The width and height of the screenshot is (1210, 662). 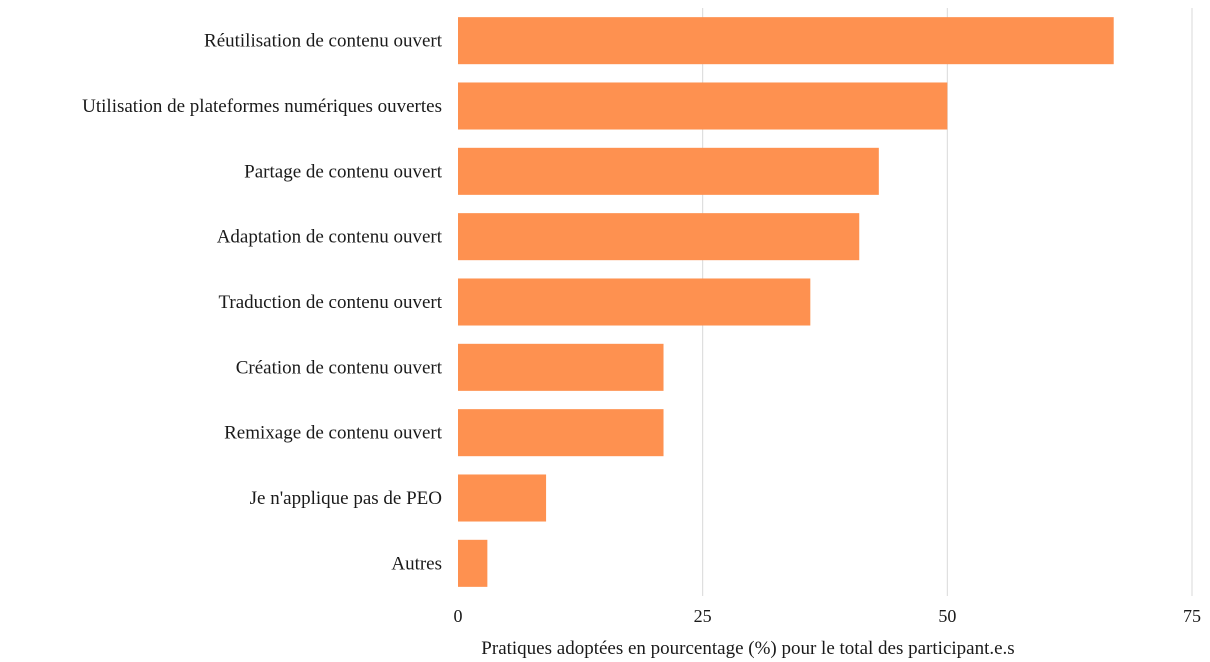 What do you see at coordinates (330, 302) in the screenshot?
I see `category-label: Traduction de contenu ouvert` at bounding box center [330, 302].